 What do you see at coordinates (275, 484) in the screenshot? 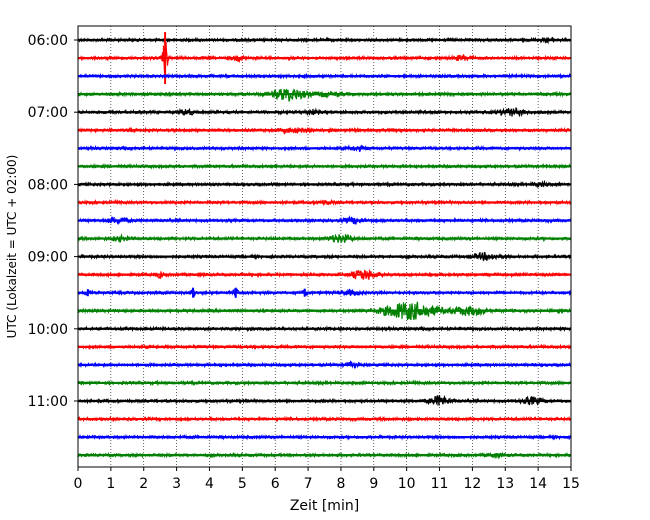
I see `x-tick-label: 6` at bounding box center [275, 484].